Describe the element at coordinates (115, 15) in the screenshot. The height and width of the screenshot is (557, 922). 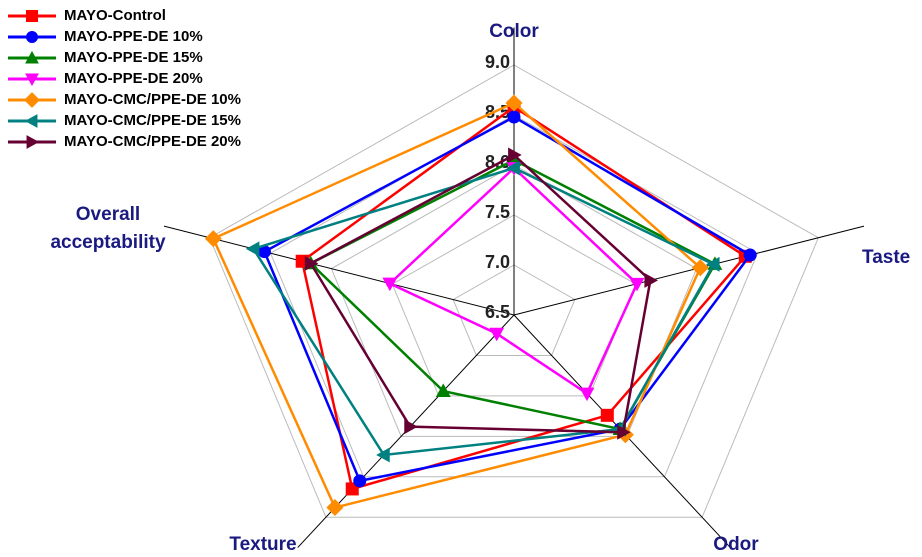
I see `legend-label: MAYO-Control` at that location.